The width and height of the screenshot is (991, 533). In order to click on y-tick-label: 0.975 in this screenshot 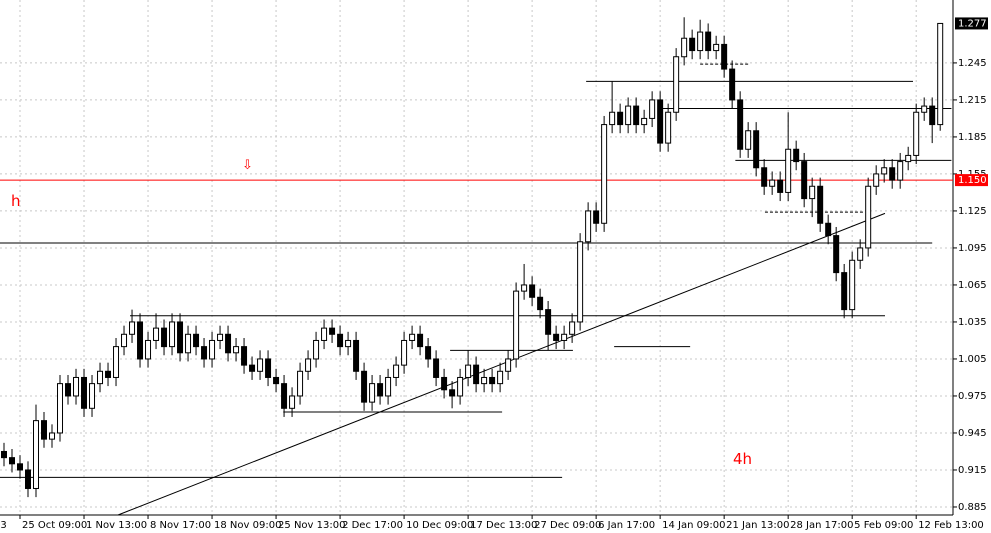, I will do `click(972, 396)`.